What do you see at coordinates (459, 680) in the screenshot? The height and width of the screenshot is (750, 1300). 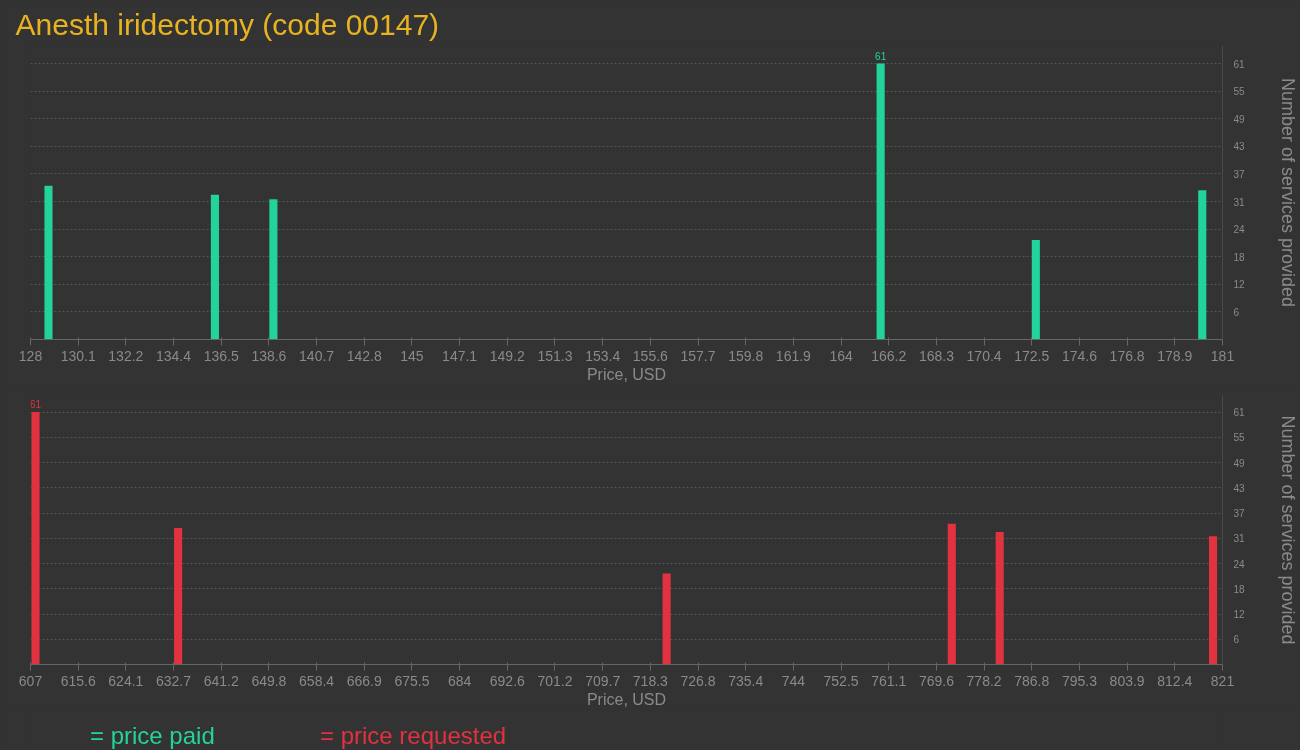 I see `x-tick-label: 684` at bounding box center [459, 680].